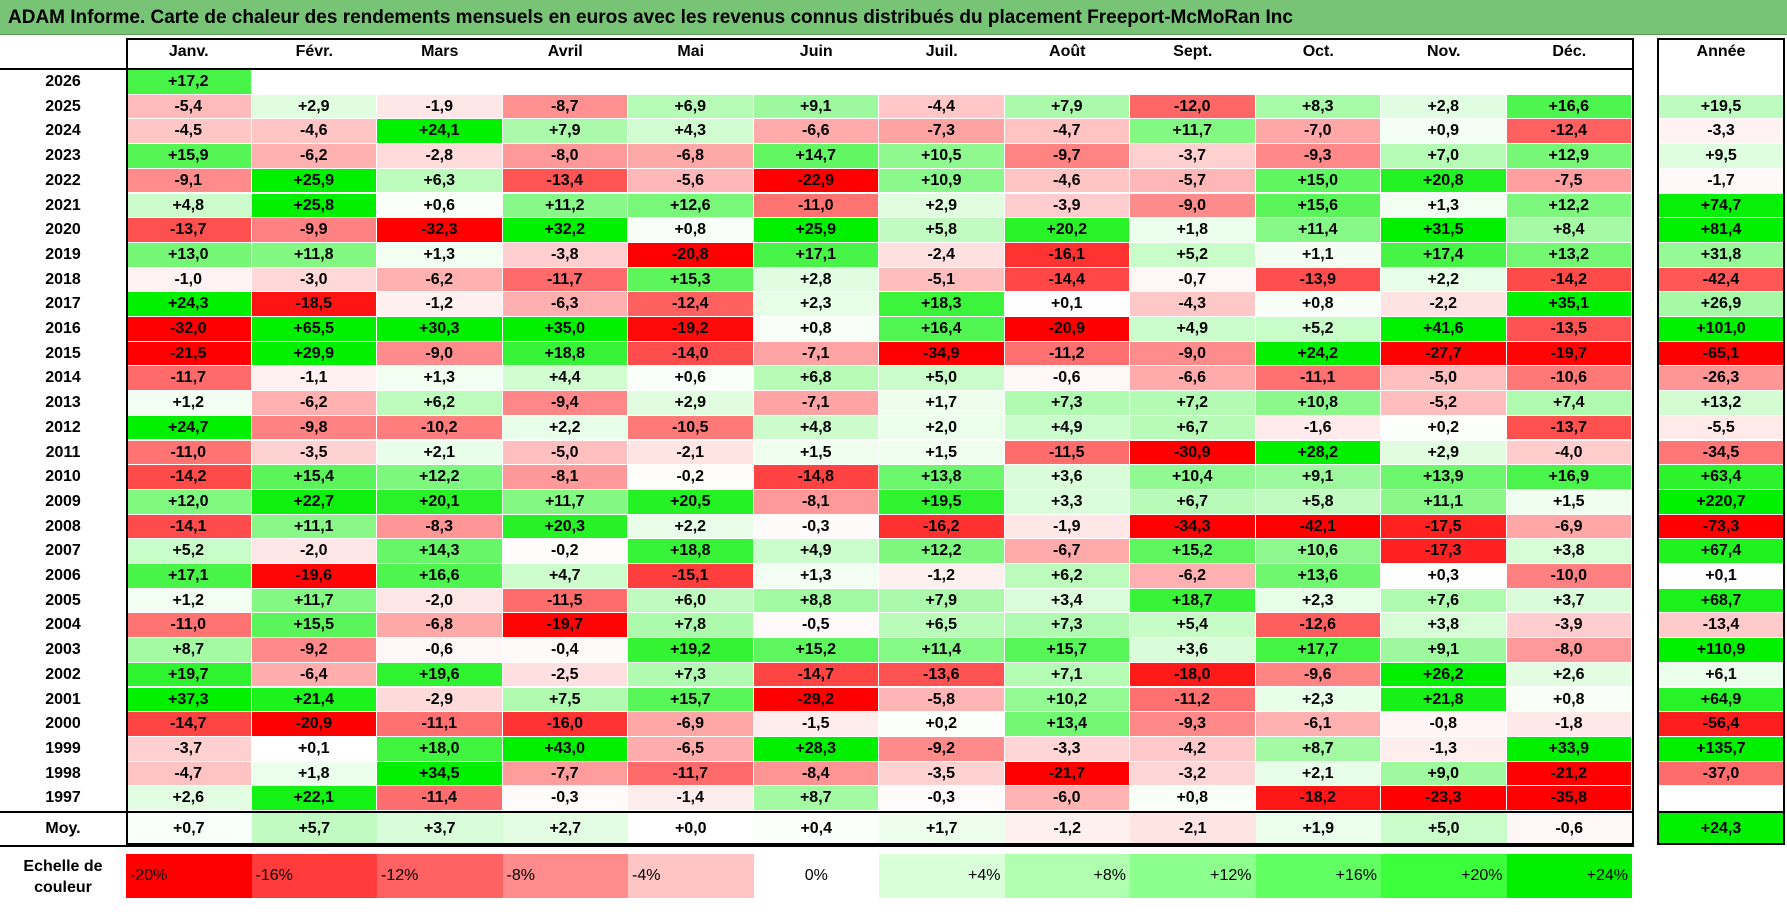  What do you see at coordinates (1569, 181) in the screenshot?
I see `heatmap-cell: -7,5` at bounding box center [1569, 181].